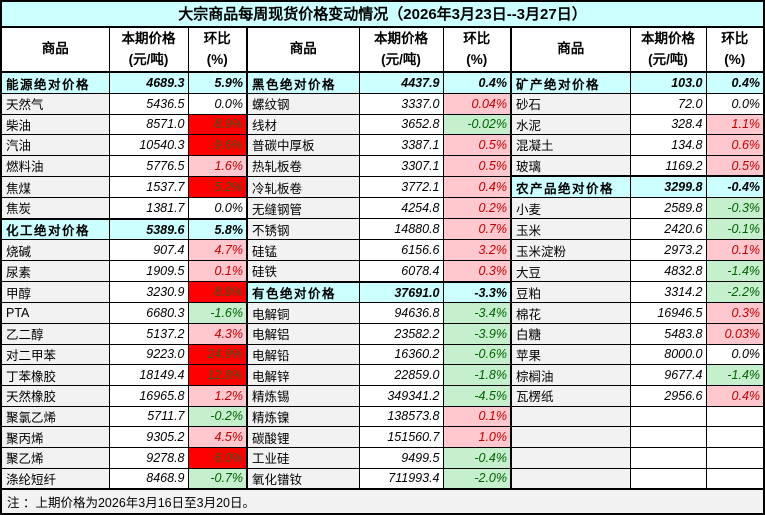 The image size is (765, 515). Describe the element at coordinates (148, 165) in the screenshot. I see `price-value: 5776.5` at that location.